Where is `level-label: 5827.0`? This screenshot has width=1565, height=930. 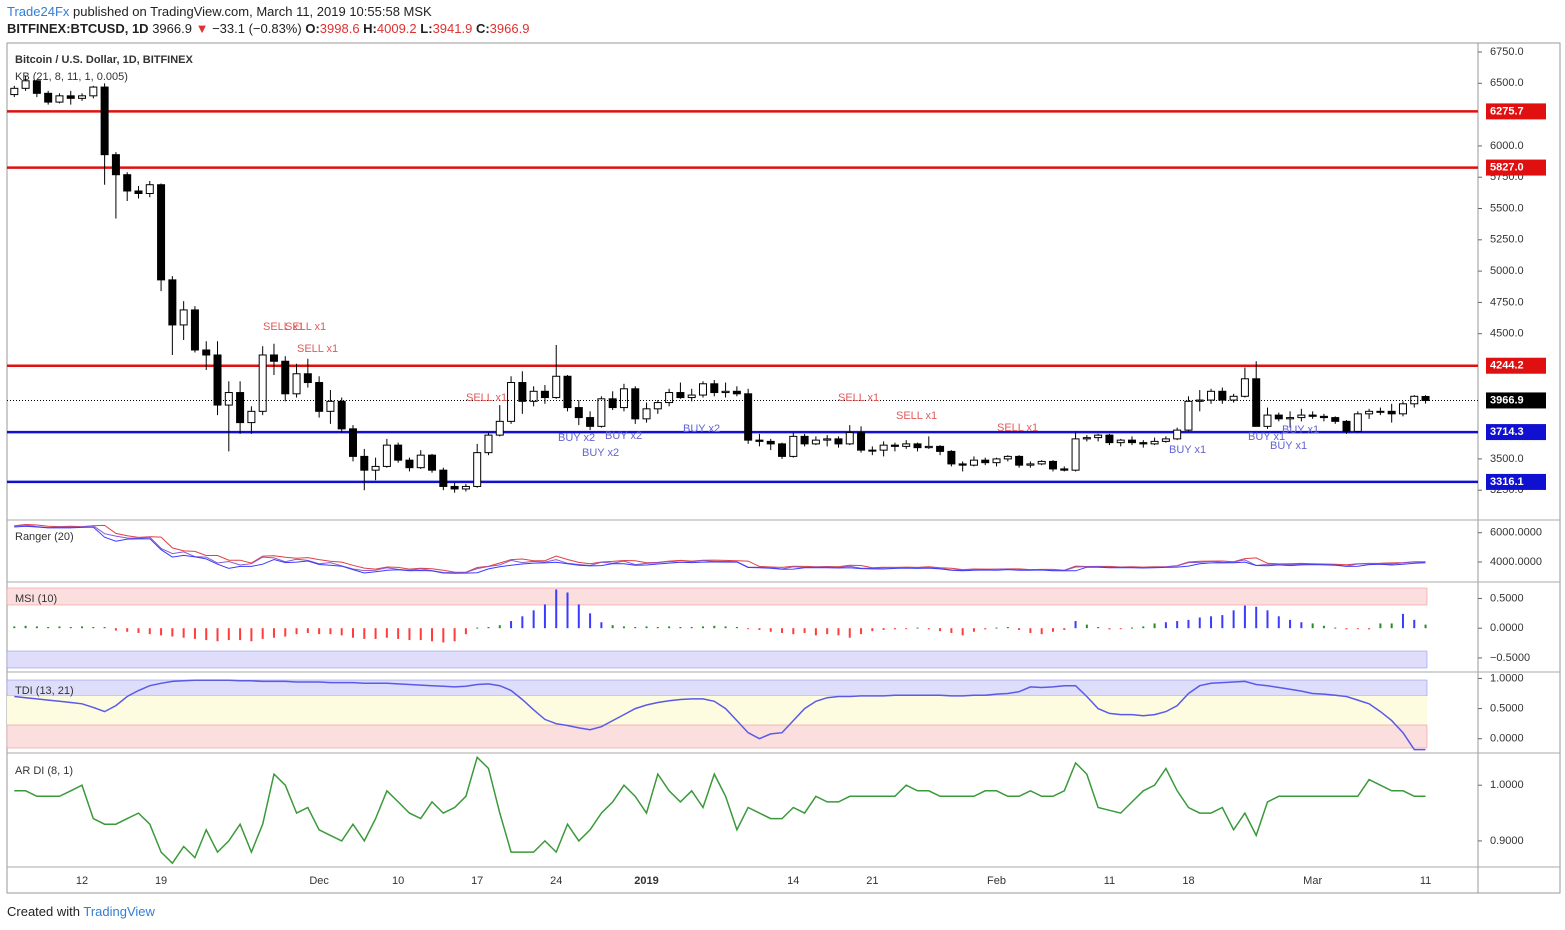
level-label: 5827.0 is located at coordinates (1507, 167).